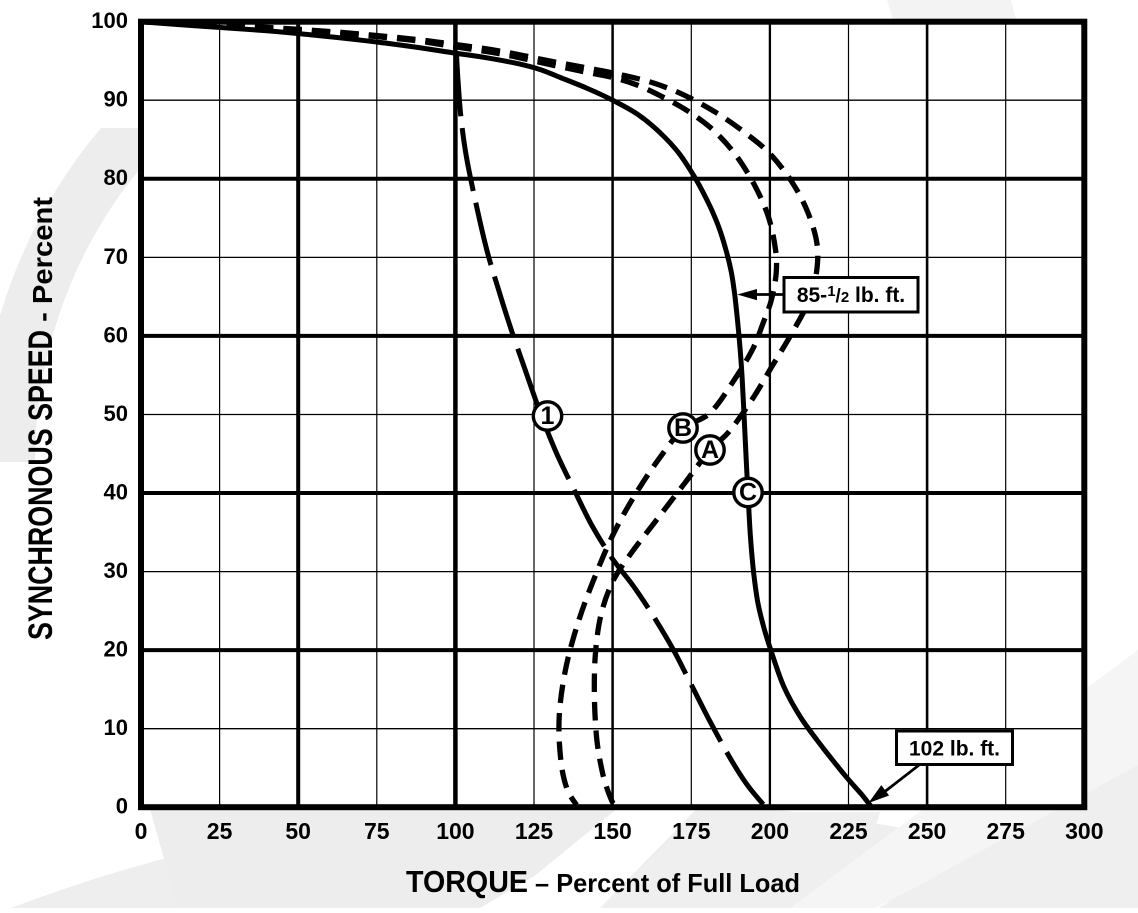 The width and height of the screenshot is (1138, 913). I want to click on svg-text: 60, so click(116, 334).